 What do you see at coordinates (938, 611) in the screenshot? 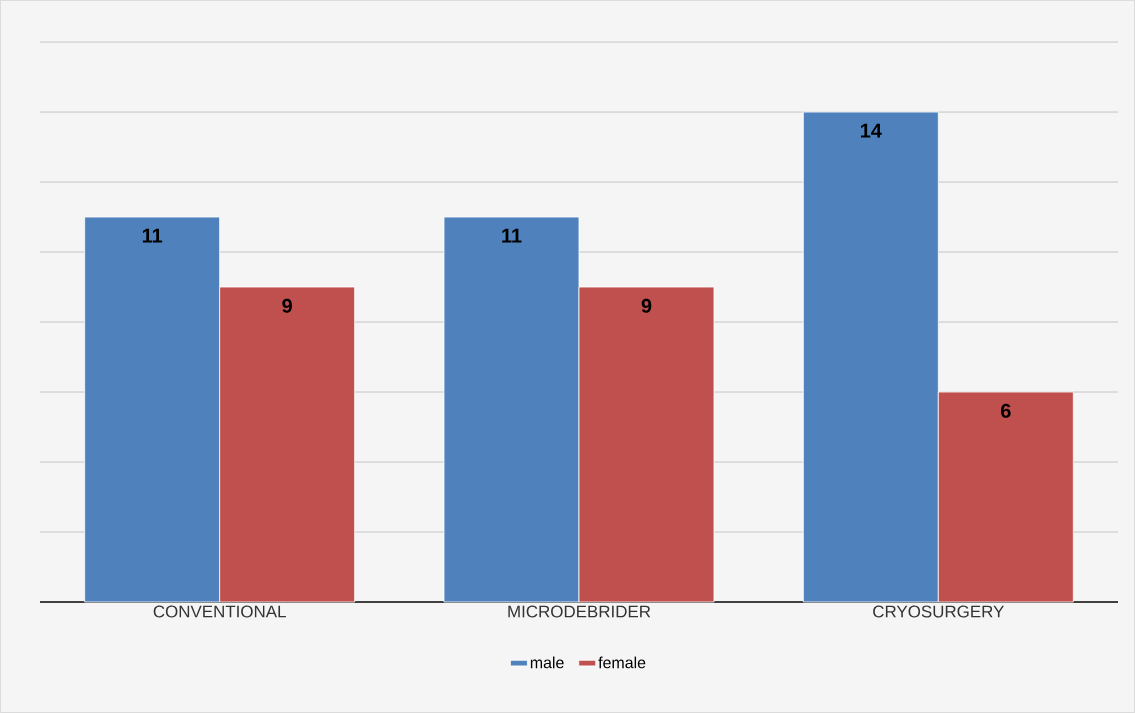
I see `x-tick-label: CRYOSURGERY` at bounding box center [938, 611].